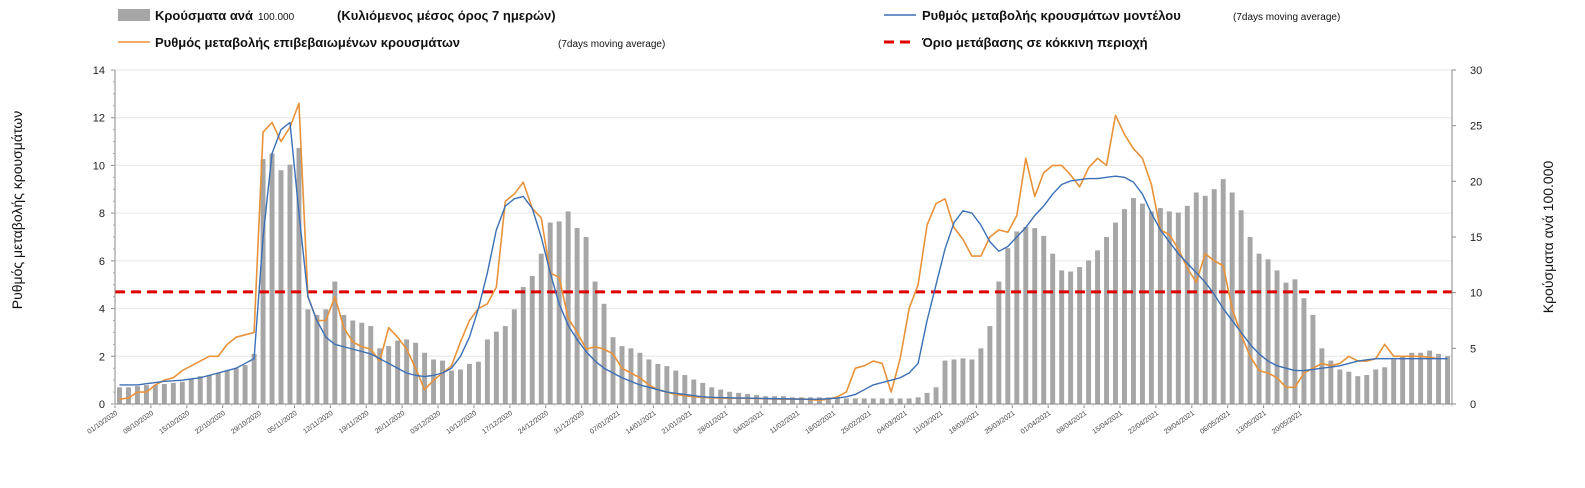  Describe the element at coordinates (713, 423) in the screenshot. I see `x-tick-label: 28/01/2021` at that location.